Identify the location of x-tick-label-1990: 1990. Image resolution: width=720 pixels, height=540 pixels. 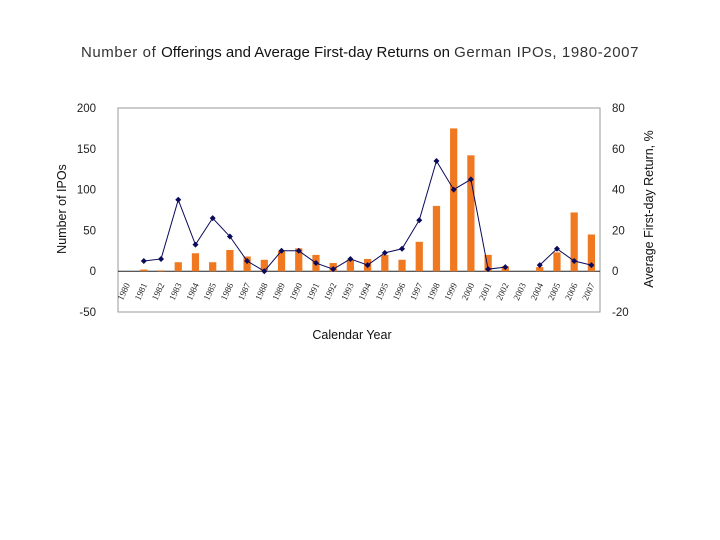
(295, 291).